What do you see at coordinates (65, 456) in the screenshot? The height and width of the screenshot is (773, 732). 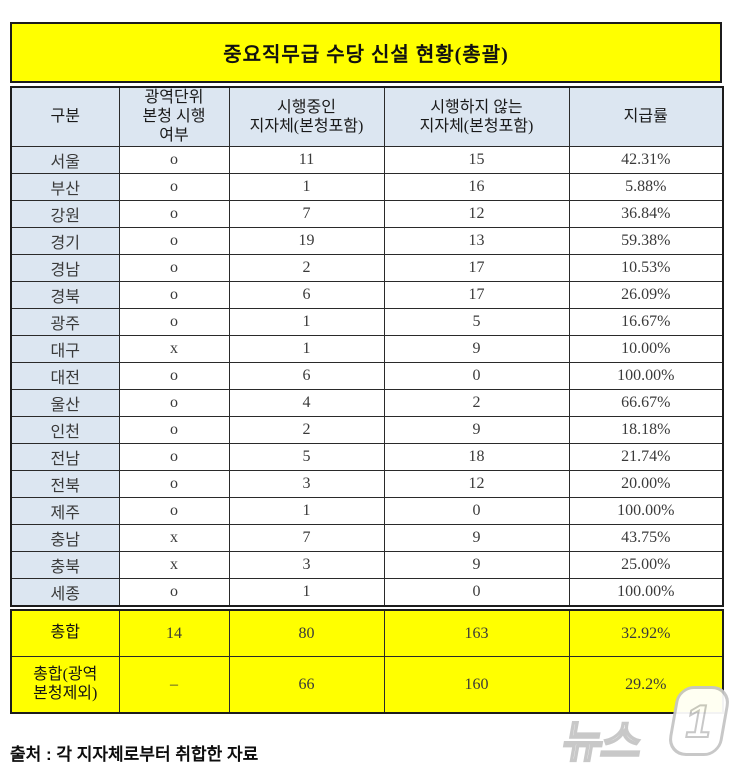 I see `region-cell: 전남` at bounding box center [65, 456].